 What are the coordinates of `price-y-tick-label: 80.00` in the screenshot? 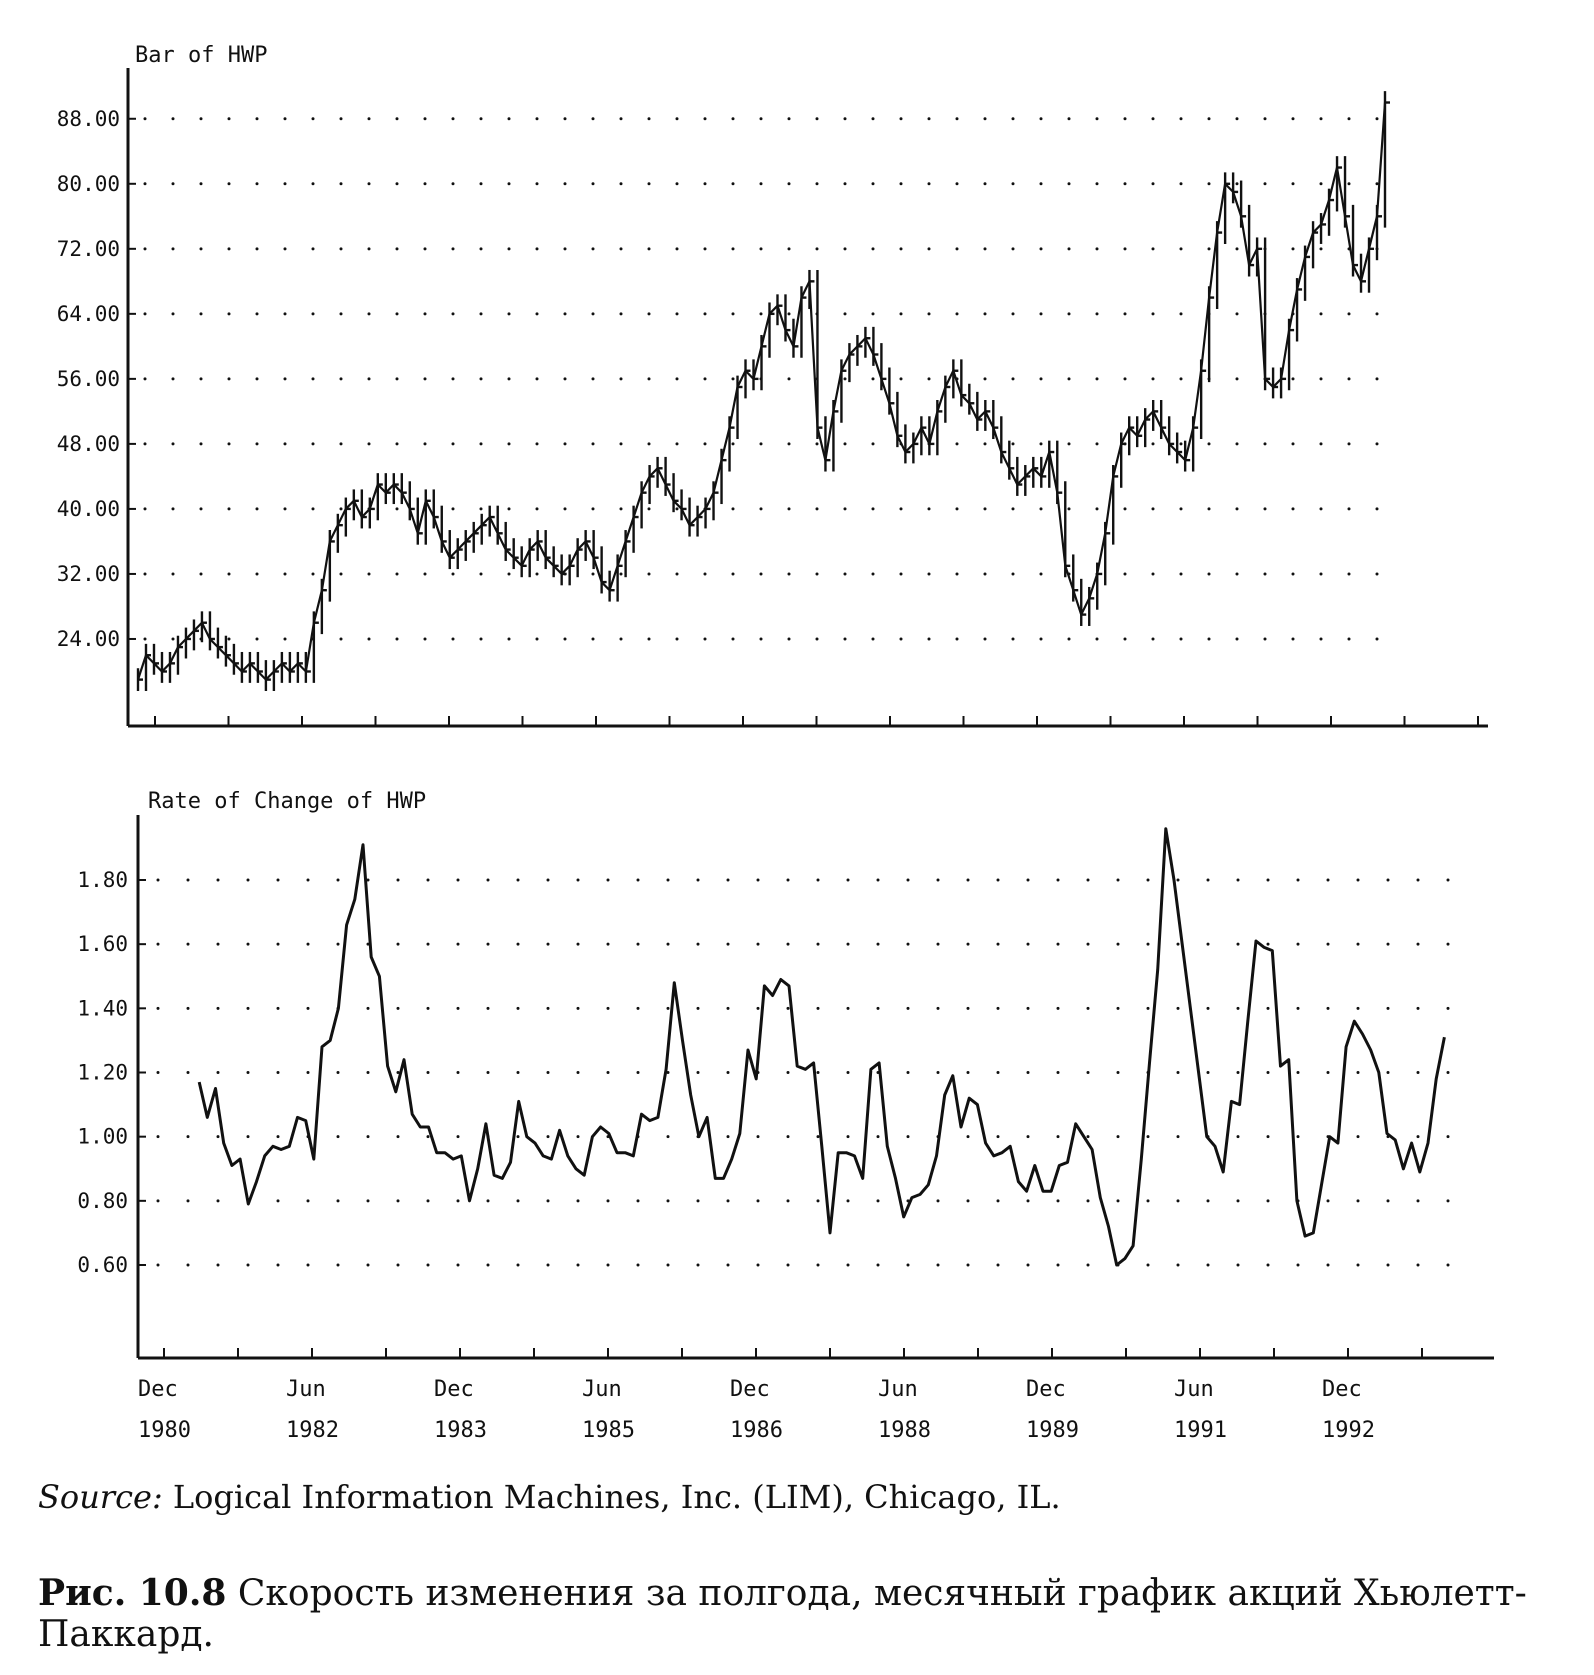 It's located at (88, 184).